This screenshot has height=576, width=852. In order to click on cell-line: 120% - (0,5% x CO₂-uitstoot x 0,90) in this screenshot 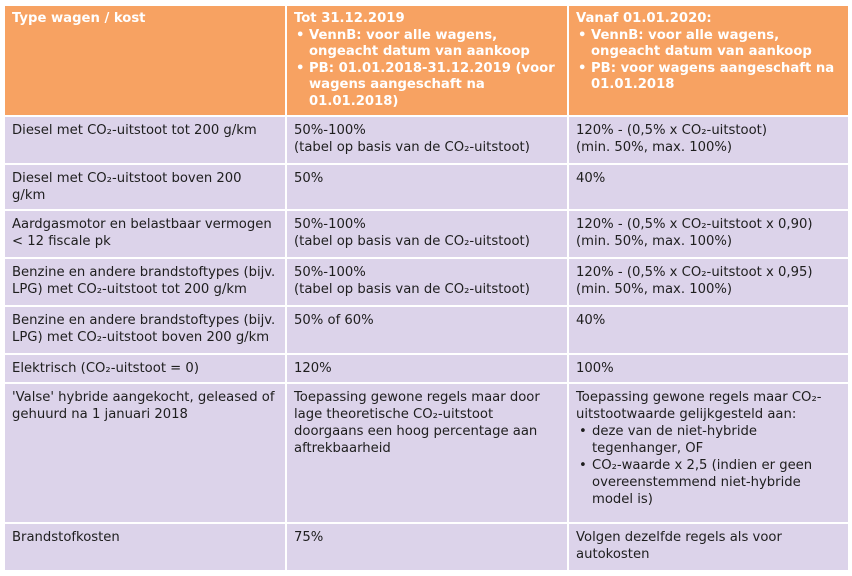, I will do `click(694, 224)`.